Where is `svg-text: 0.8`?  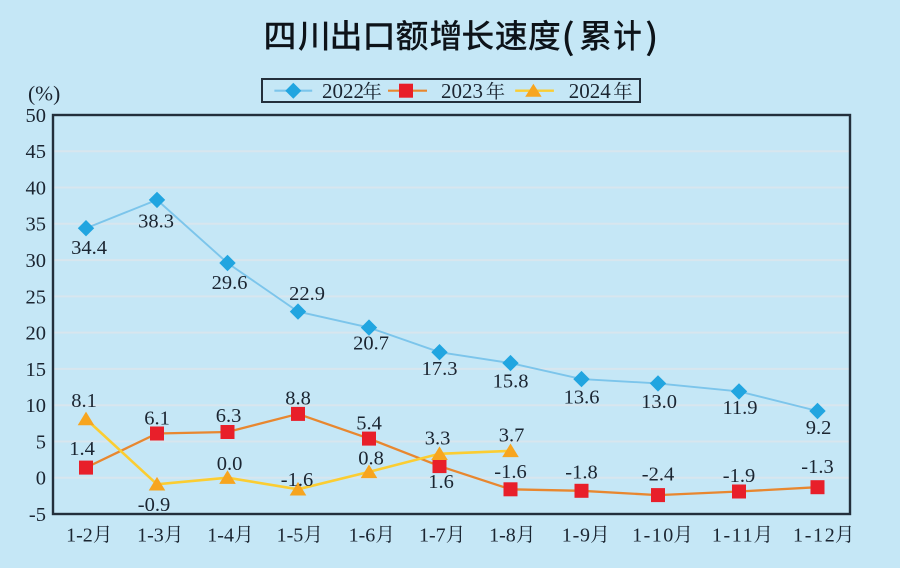 svg-text: 0.8 is located at coordinates (371, 459).